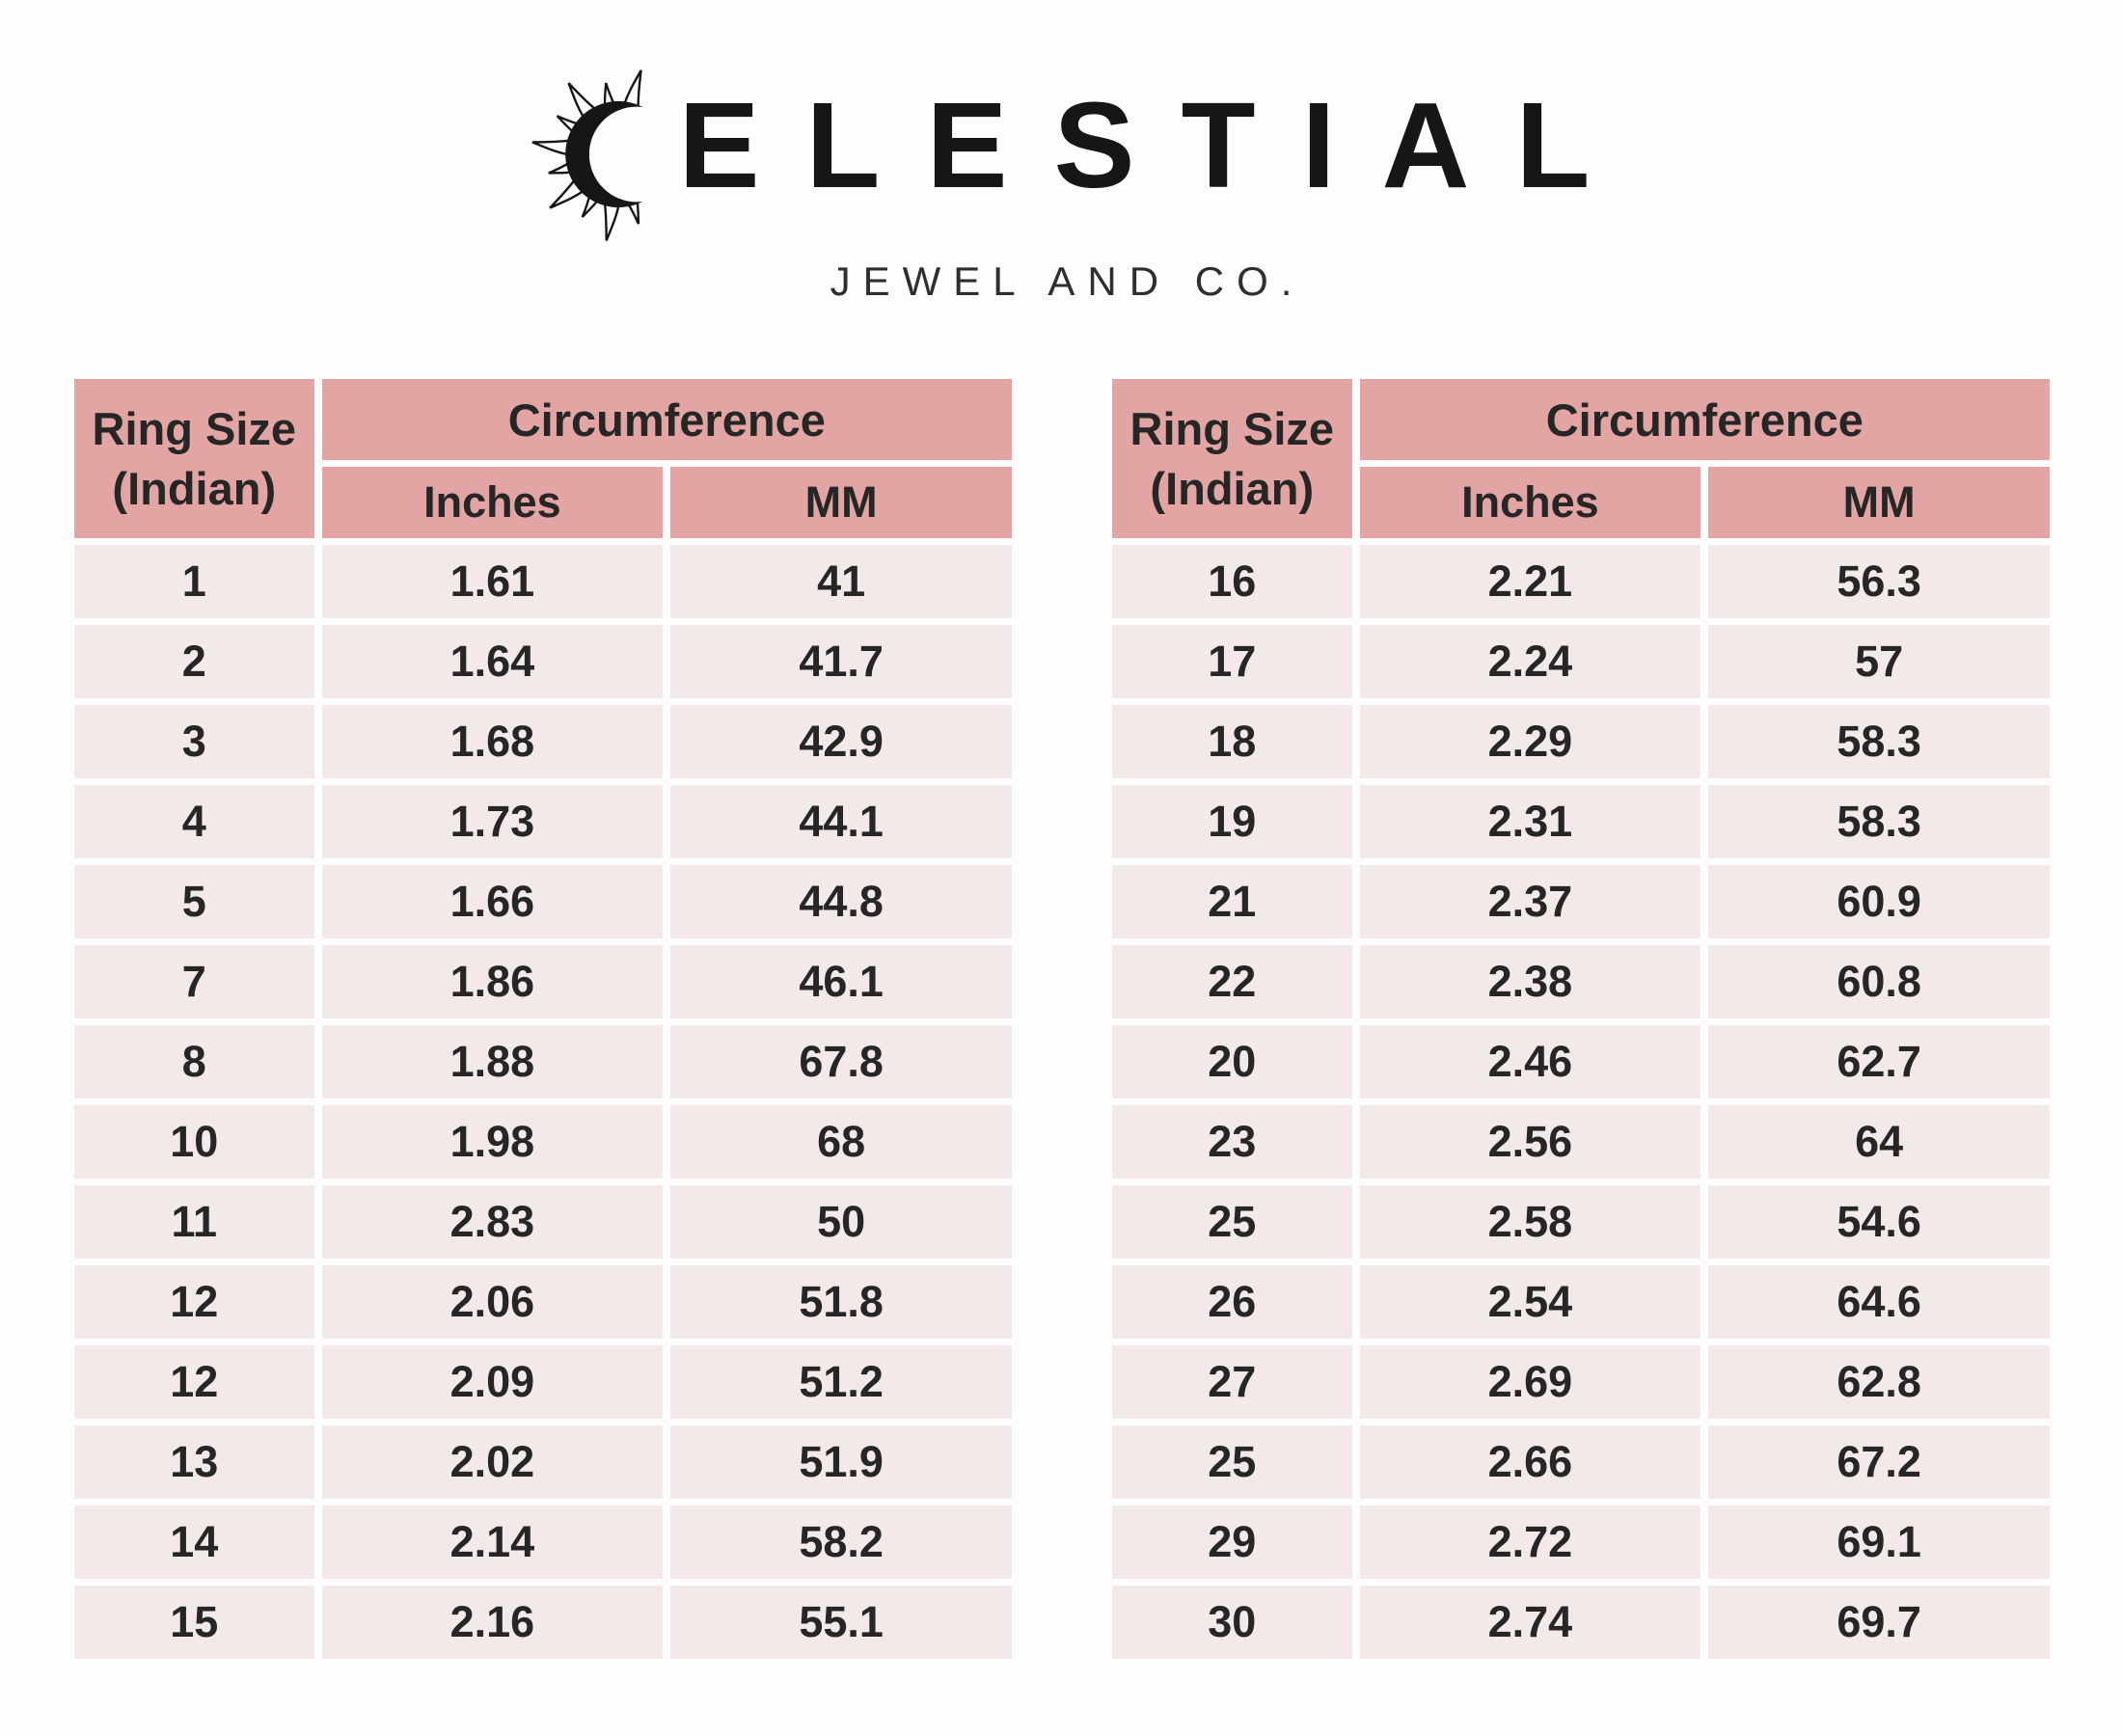 This screenshot has width=2122, height=1736. I want to click on inches-cell: 2.66, so click(1530, 1462).